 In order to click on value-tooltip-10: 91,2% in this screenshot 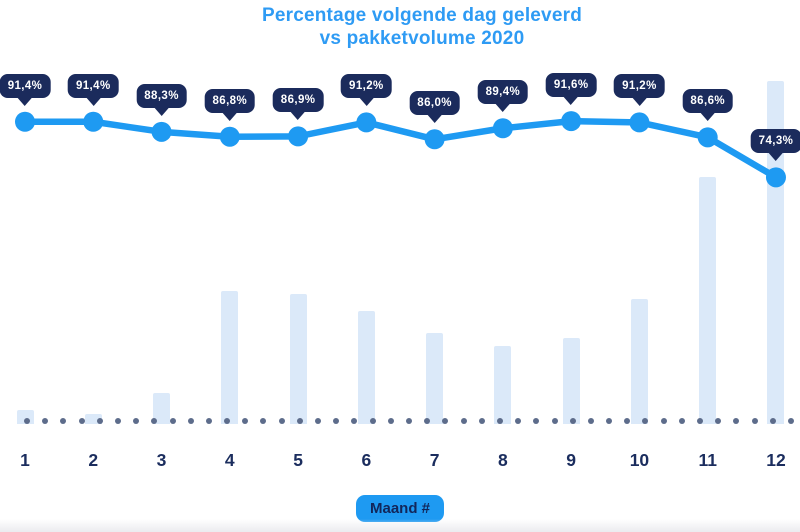, I will do `click(639, 86)`.